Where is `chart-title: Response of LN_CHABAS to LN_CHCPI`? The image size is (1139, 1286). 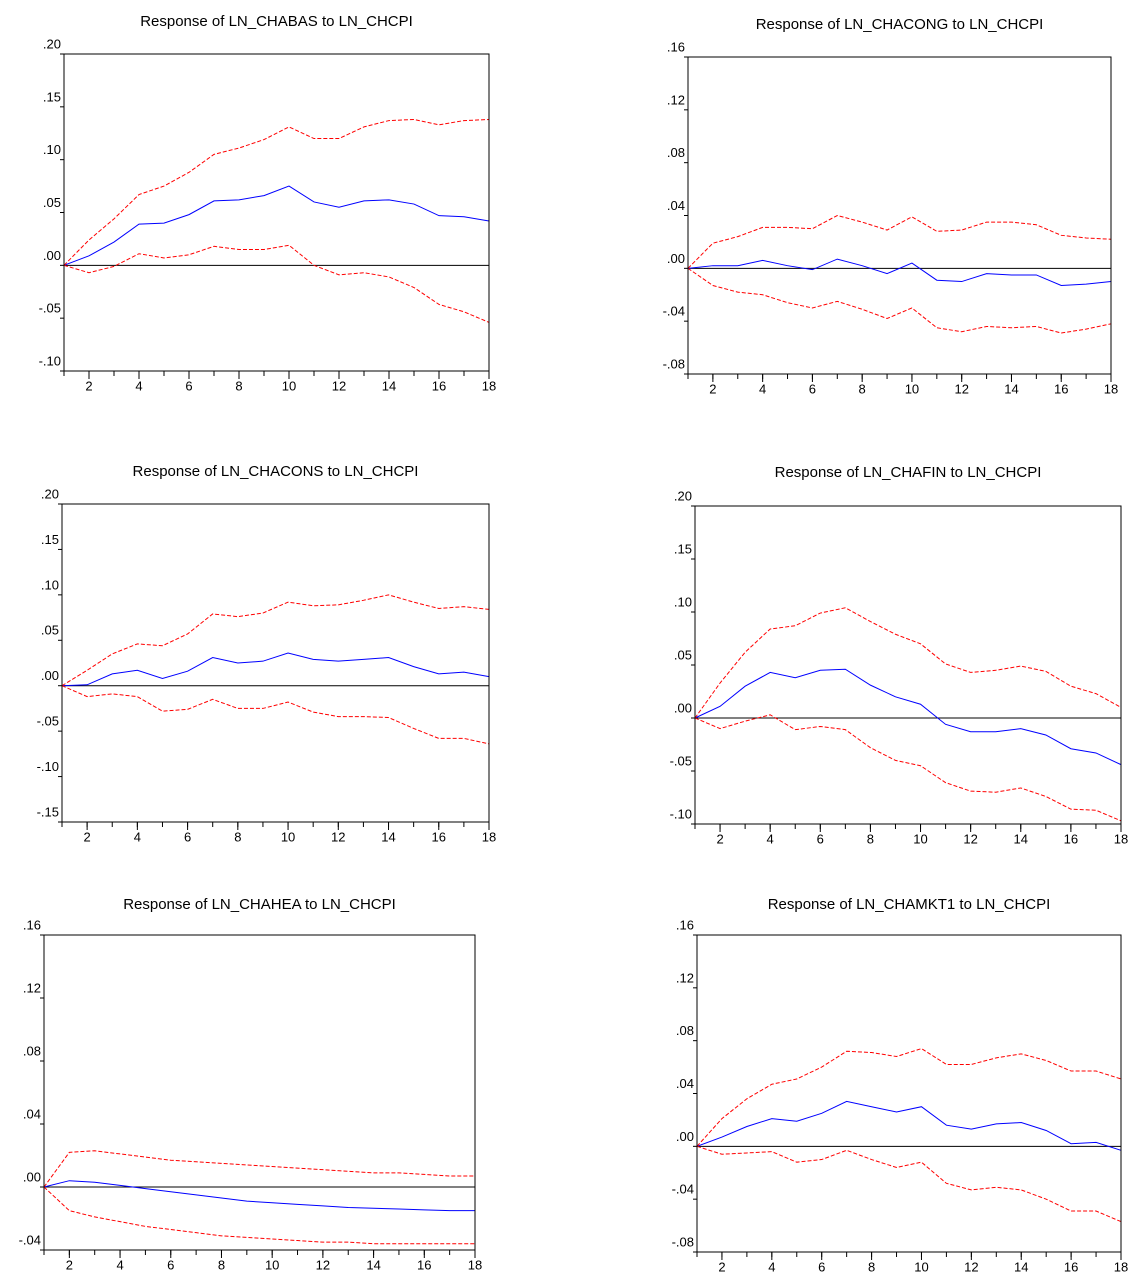
chart-title: Response of LN_CHABAS to LN_CHCPI is located at coordinates (276, 21).